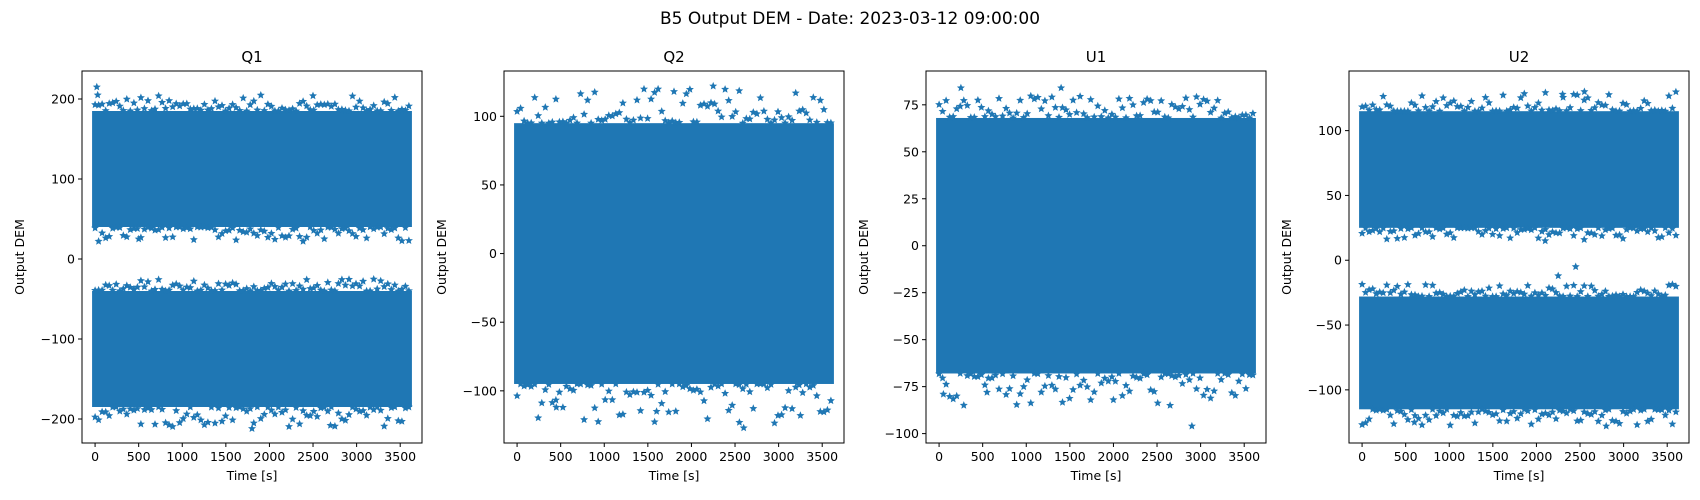 The height and width of the screenshot is (500, 1700). I want to click on x-tick-label: 3000, so click(1624, 456).